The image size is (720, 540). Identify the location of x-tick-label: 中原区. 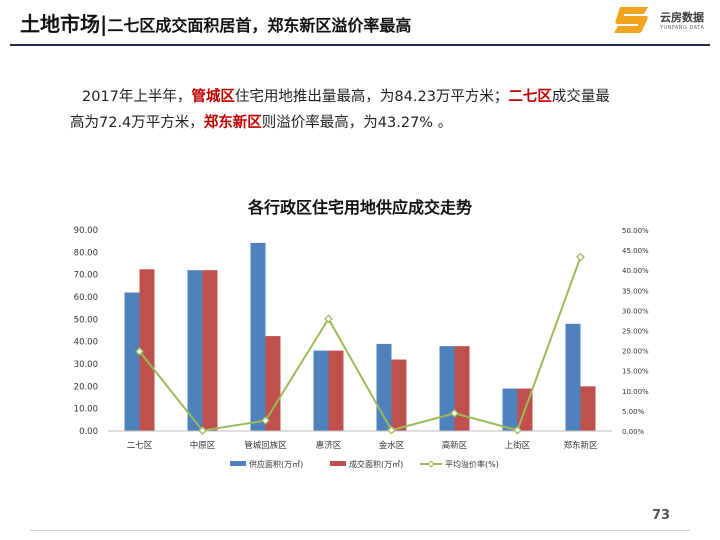
(203, 445).